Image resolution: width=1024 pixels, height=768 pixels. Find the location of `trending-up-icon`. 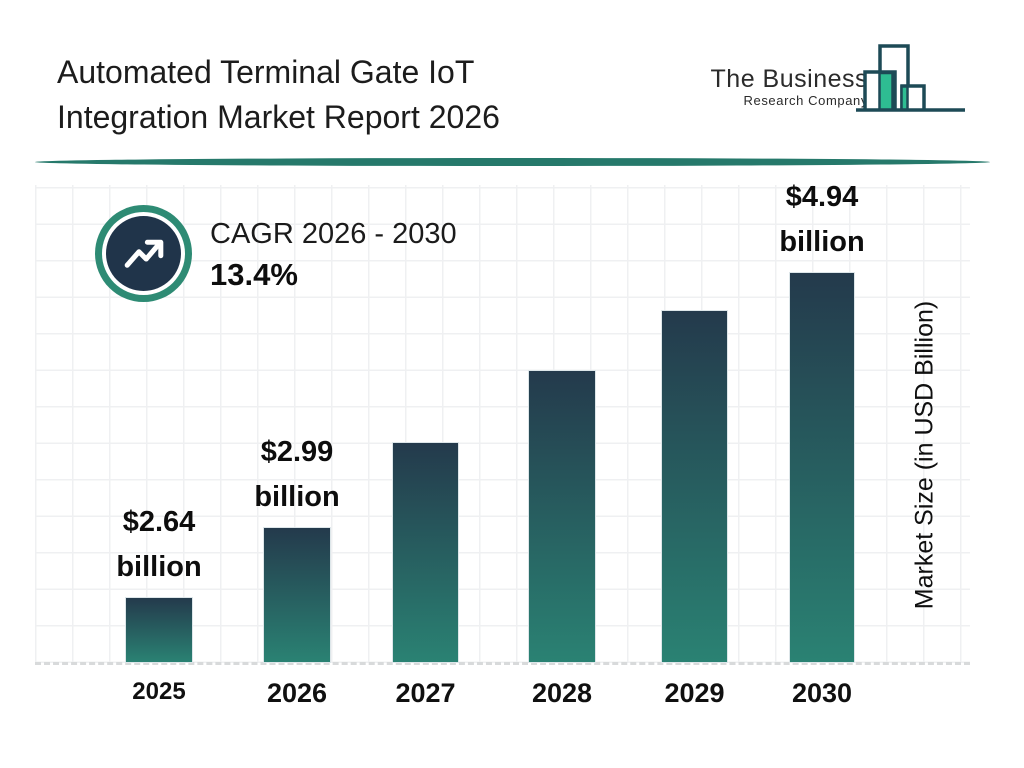

trending-up-icon is located at coordinates (143, 253).